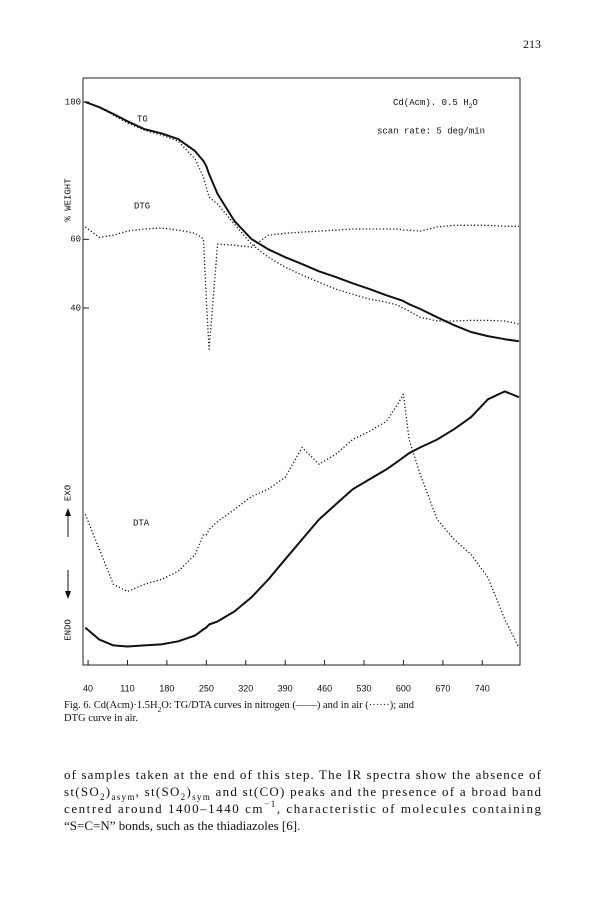  What do you see at coordinates (73, 102) in the screenshot?
I see `y-tick-label: 100` at bounding box center [73, 102].